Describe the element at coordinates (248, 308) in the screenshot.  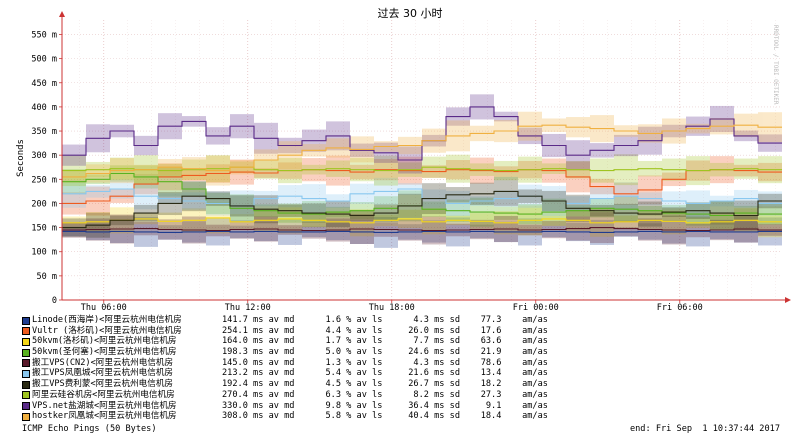
I see `x-tick-label: Thu 12:00` at that location.